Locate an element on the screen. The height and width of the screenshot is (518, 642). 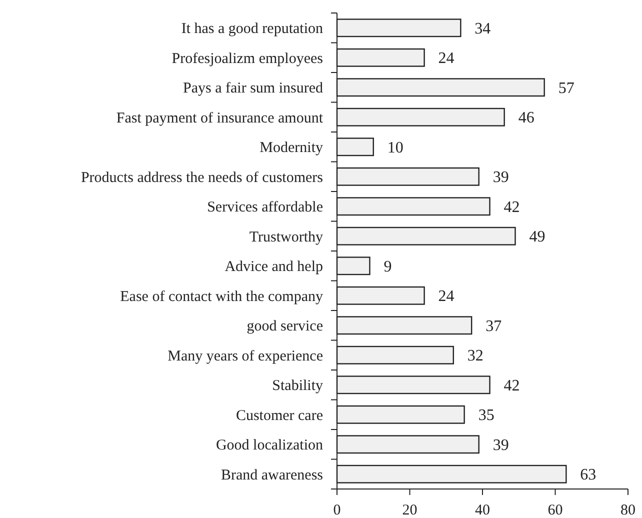
y-tick-label: Modernity is located at coordinates (292, 148).